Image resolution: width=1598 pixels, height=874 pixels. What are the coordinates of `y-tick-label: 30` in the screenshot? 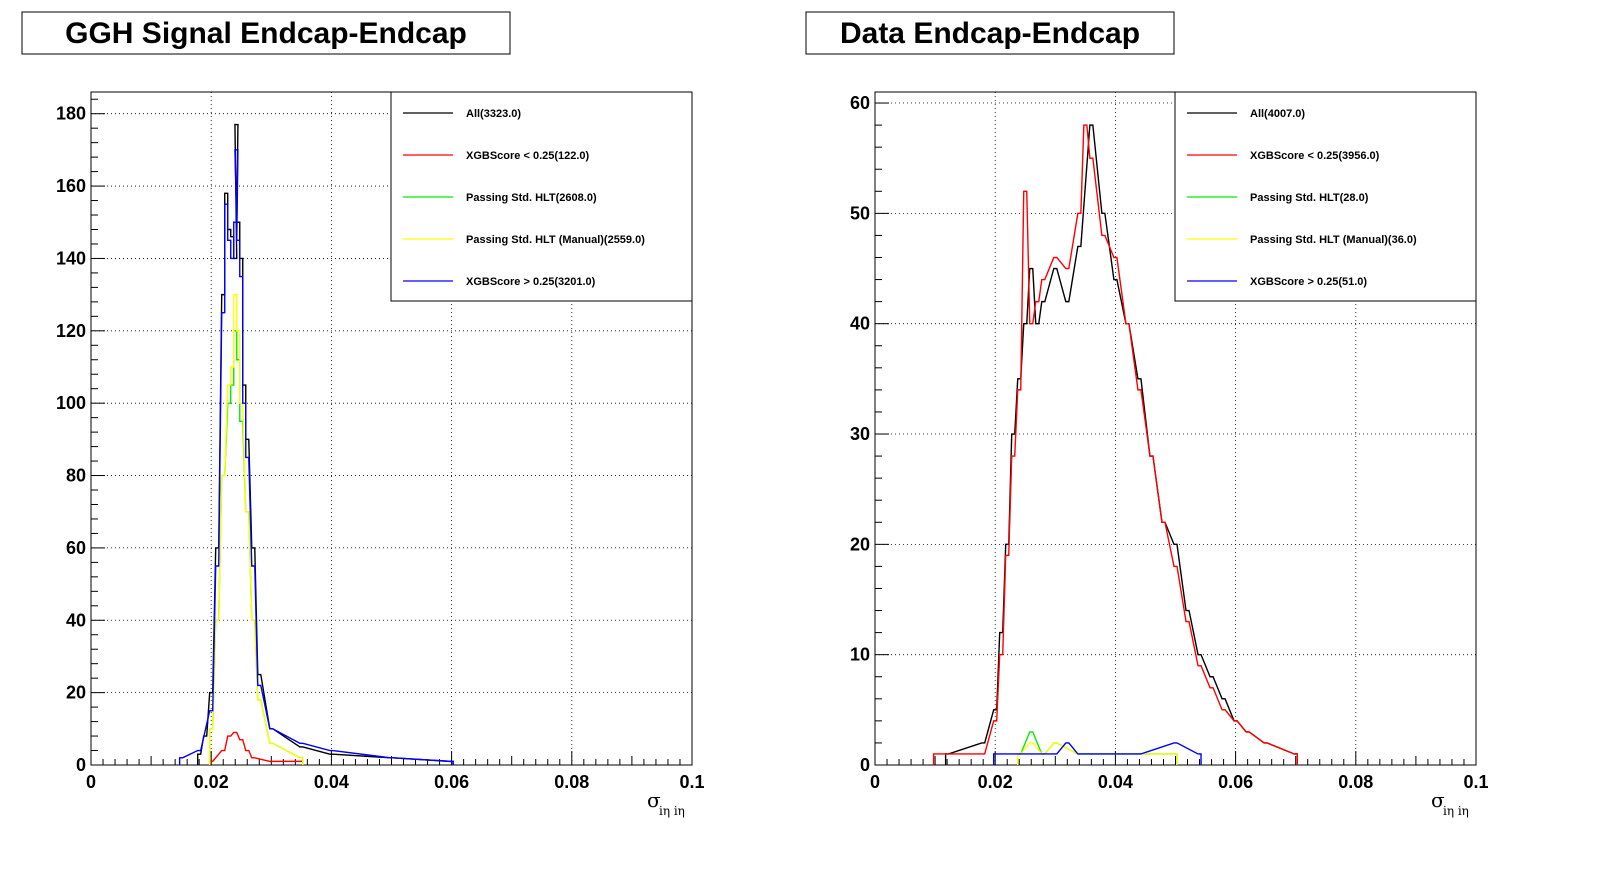 It's located at (860, 434).